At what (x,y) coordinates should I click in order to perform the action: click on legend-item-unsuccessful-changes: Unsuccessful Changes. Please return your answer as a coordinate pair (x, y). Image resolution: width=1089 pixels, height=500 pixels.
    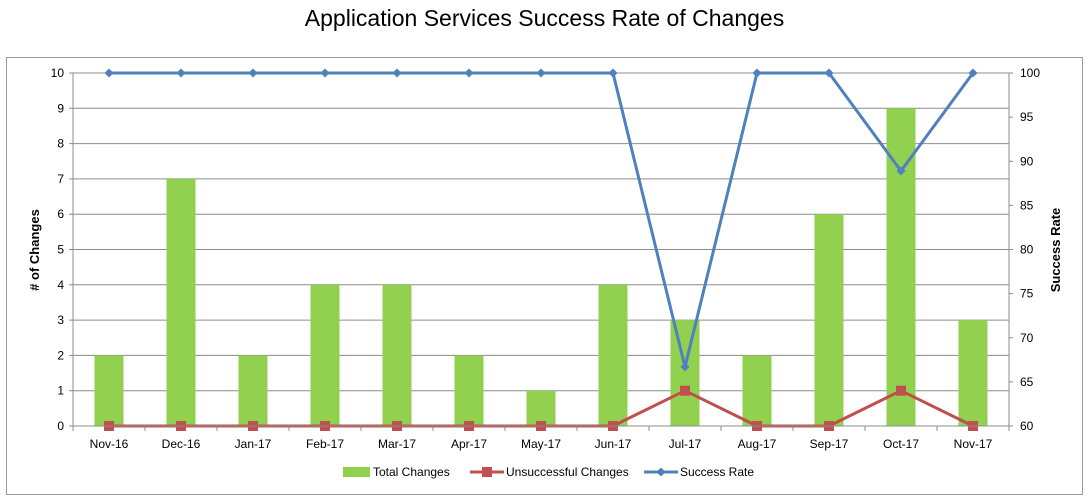
    Looking at the image, I should click on (549, 472).